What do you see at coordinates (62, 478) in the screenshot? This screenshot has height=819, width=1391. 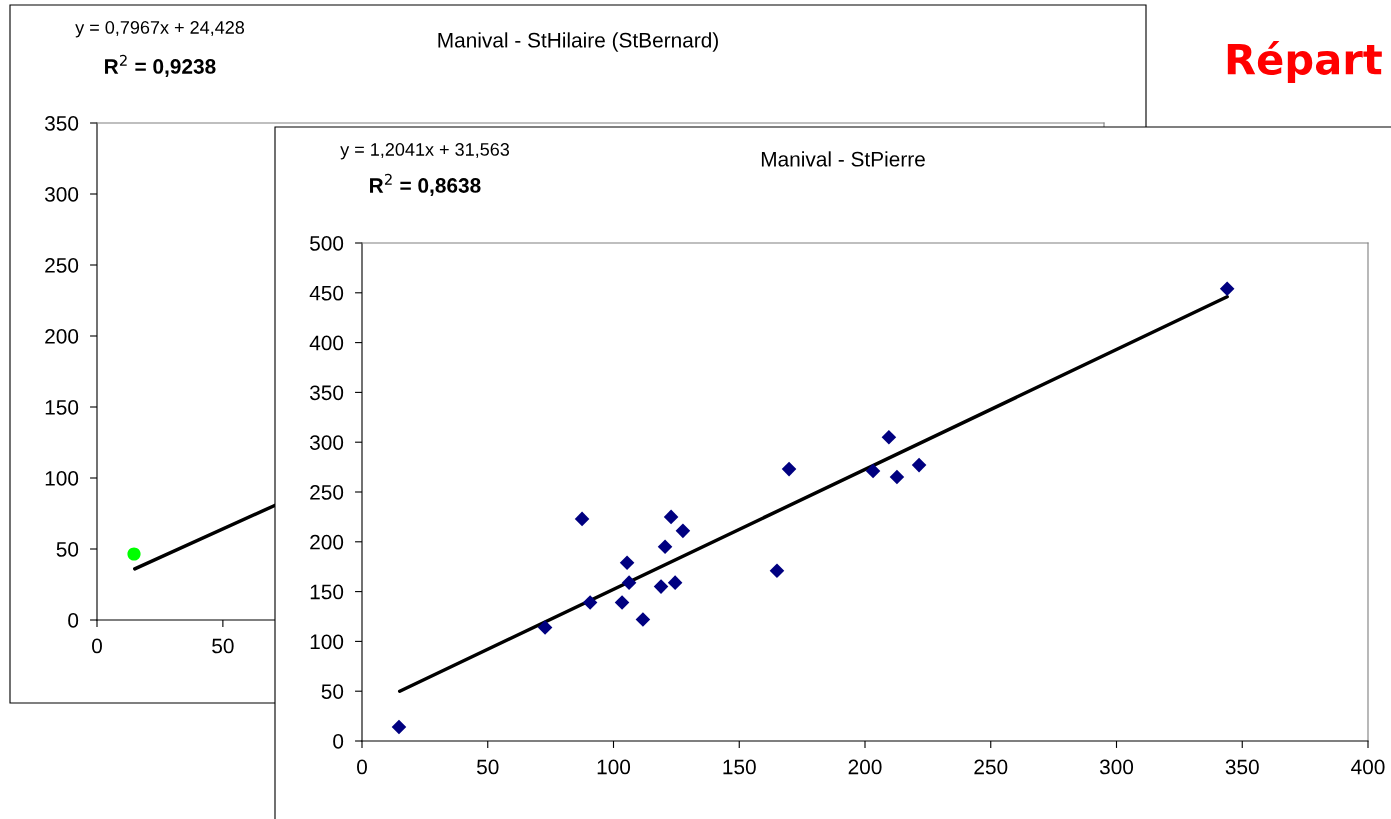 I see `y-tick-label: 100` at bounding box center [62, 478].